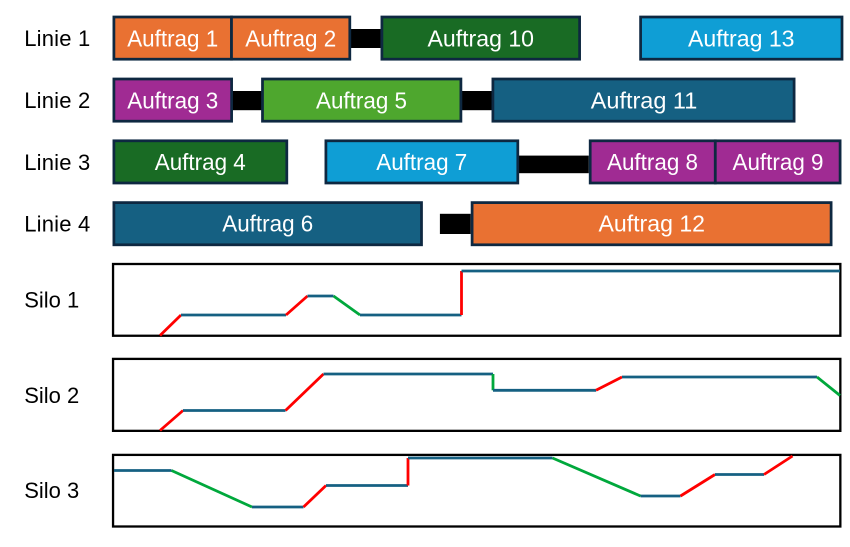 The width and height of the screenshot is (850, 547). What do you see at coordinates (421, 162) in the screenshot?
I see `svg-text: Auftrag 7` at bounding box center [421, 162].